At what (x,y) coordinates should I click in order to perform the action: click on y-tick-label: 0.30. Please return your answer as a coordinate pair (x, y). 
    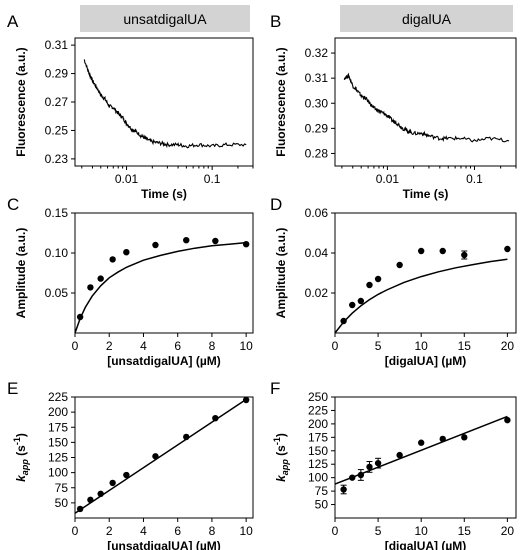
    Looking at the image, I should click on (317, 103).